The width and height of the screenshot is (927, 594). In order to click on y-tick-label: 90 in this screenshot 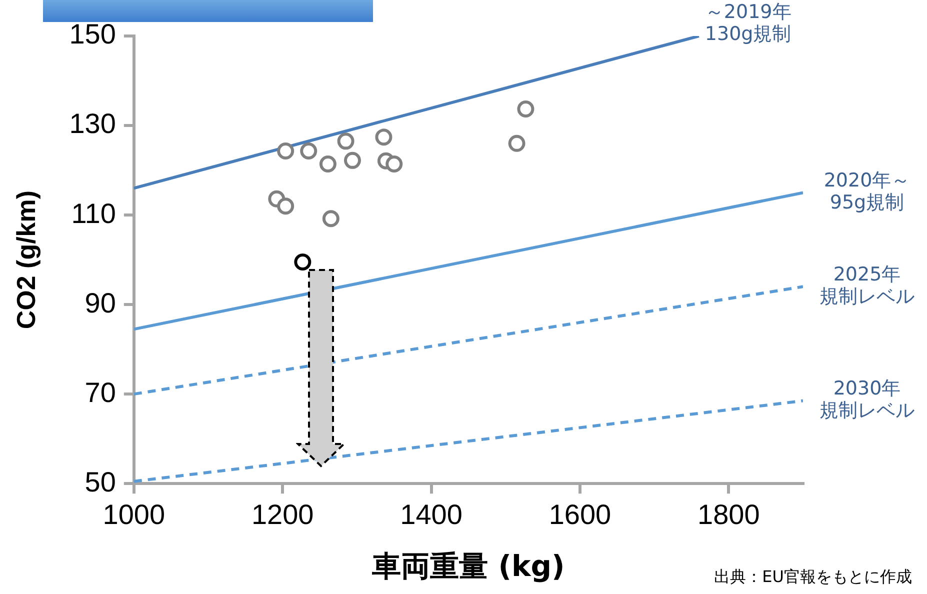, I will do `click(100, 302)`.